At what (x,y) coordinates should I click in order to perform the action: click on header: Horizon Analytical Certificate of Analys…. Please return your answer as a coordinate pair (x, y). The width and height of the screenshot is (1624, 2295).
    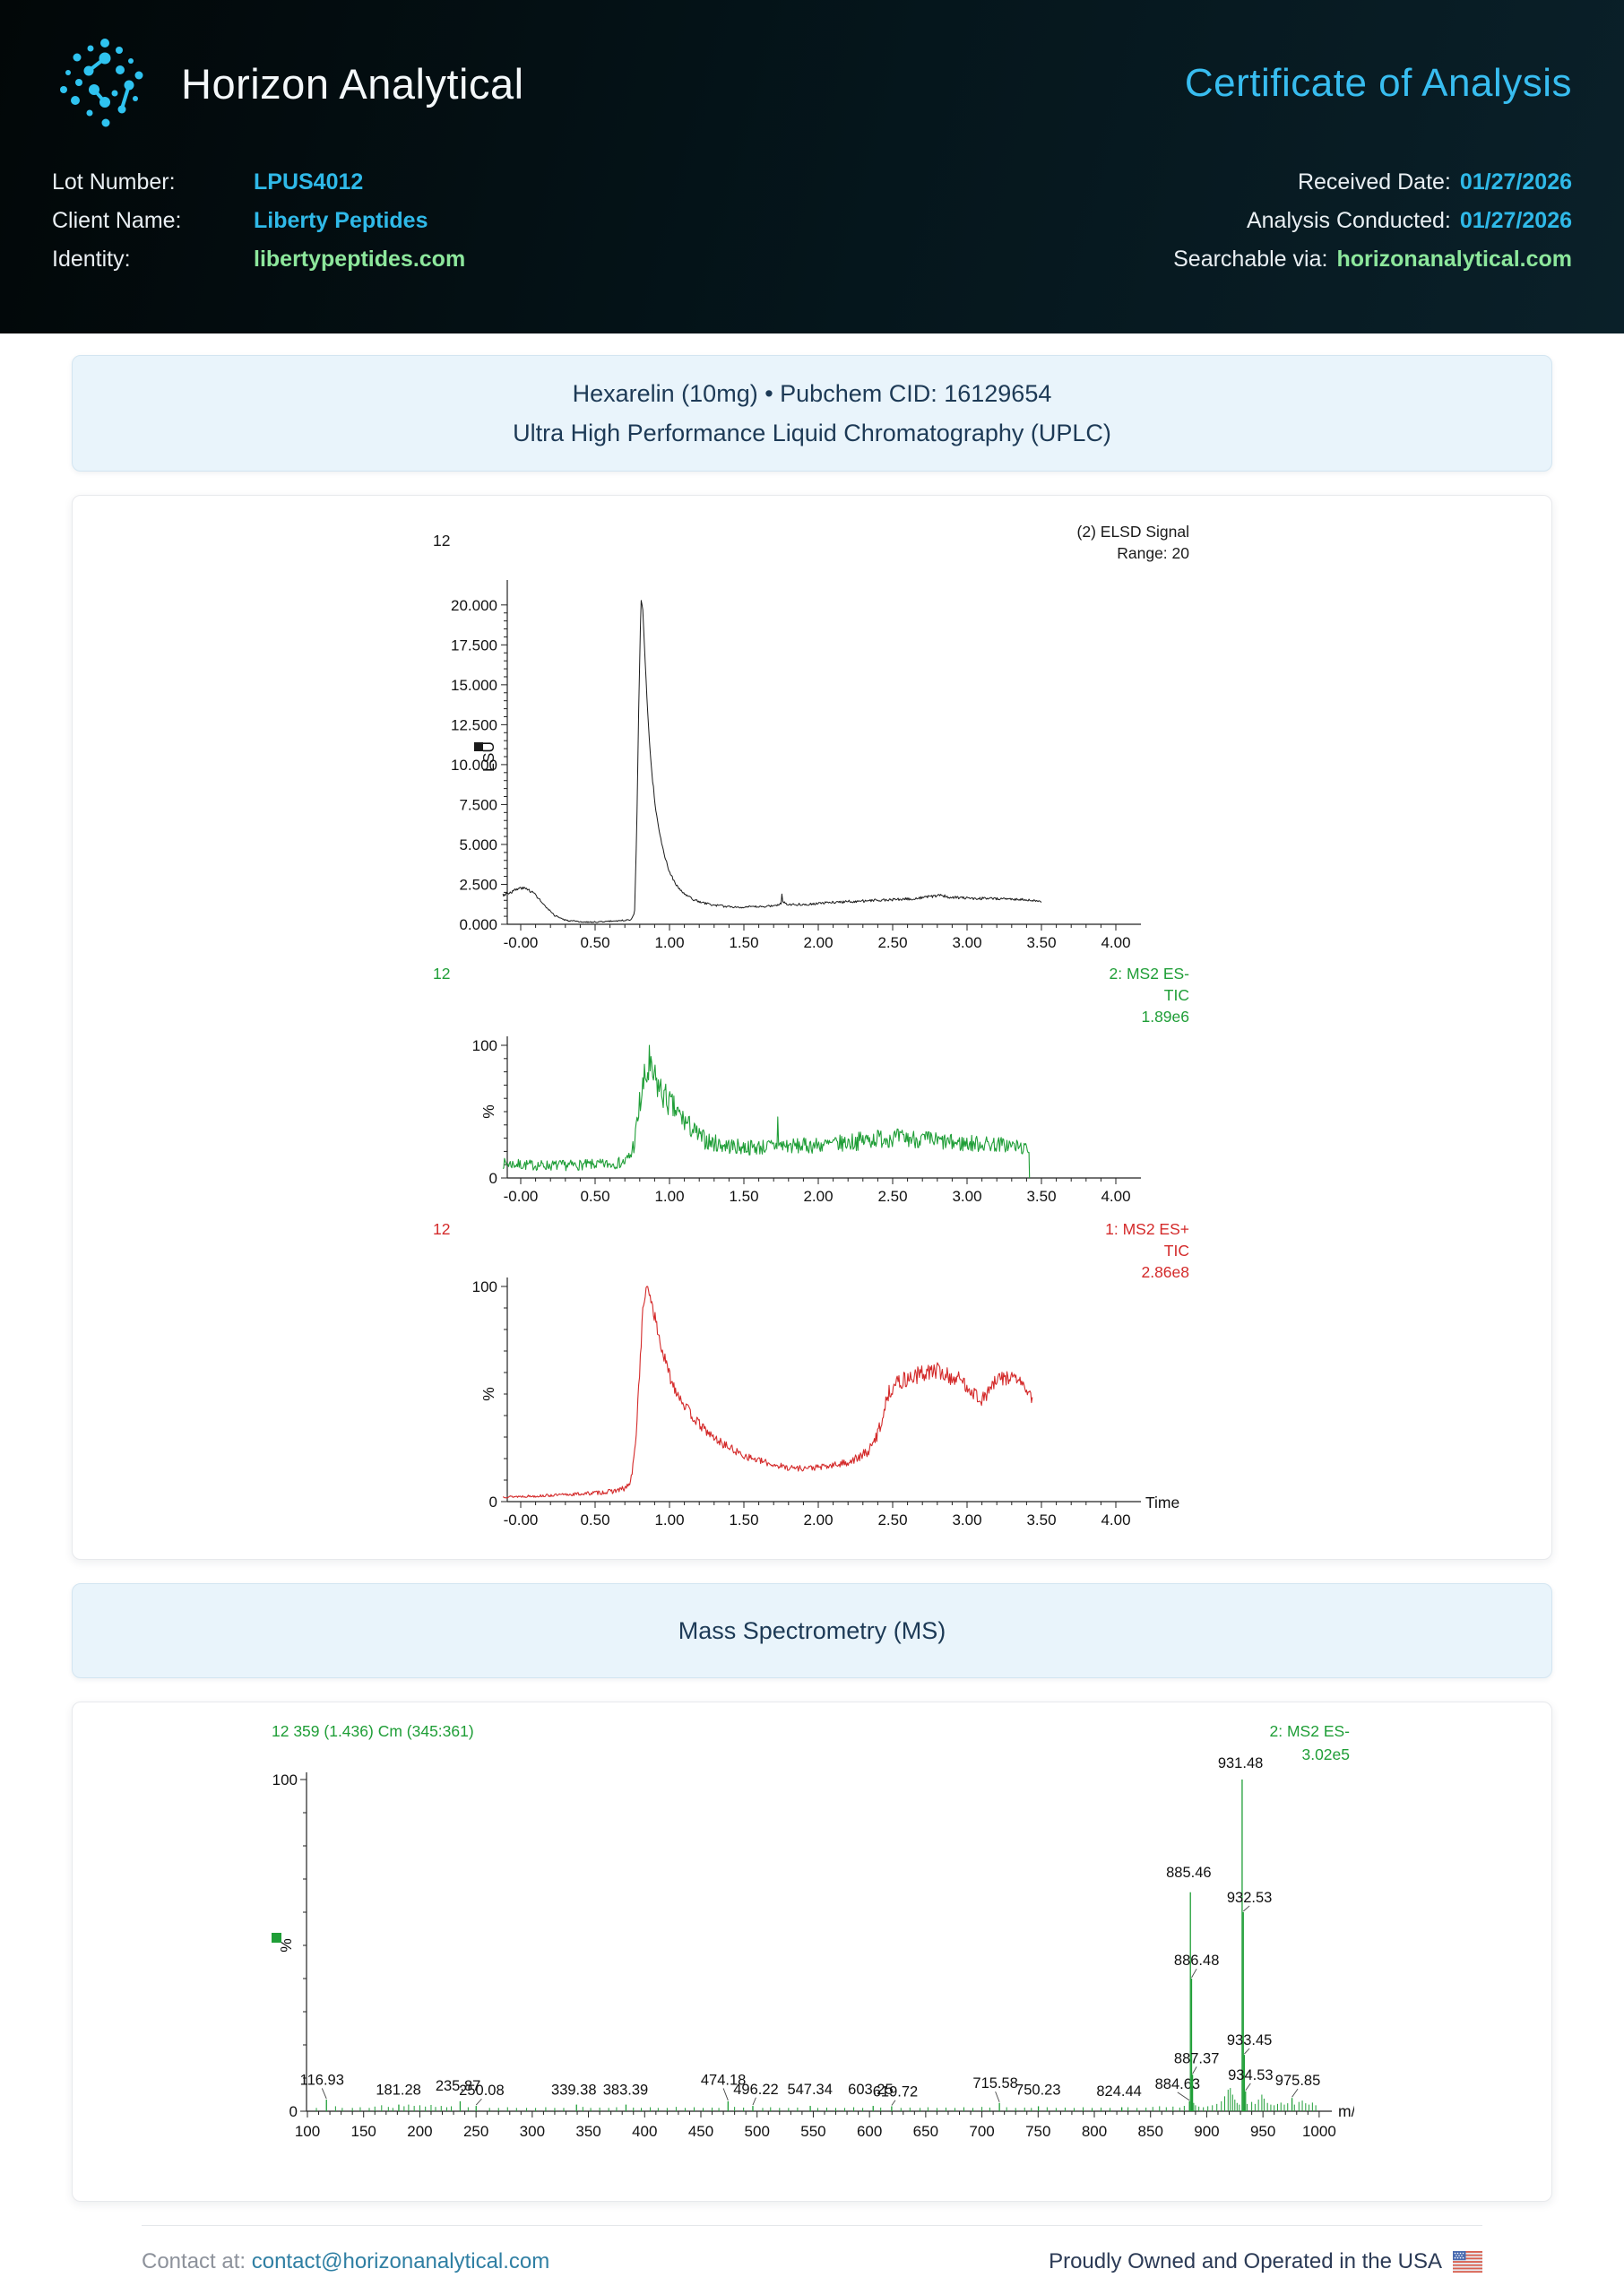
    Looking at the image, I should click on (812, 167).